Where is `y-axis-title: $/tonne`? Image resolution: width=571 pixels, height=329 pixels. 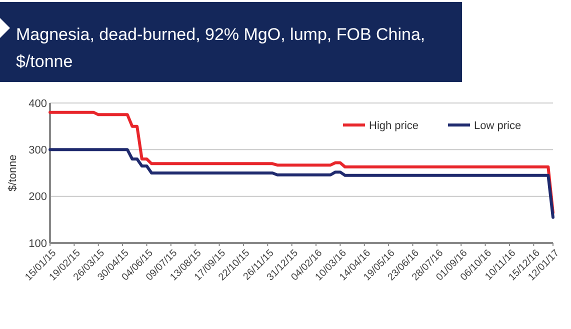
y-axis-title: $/tonne is located at coordinates (13, 173).